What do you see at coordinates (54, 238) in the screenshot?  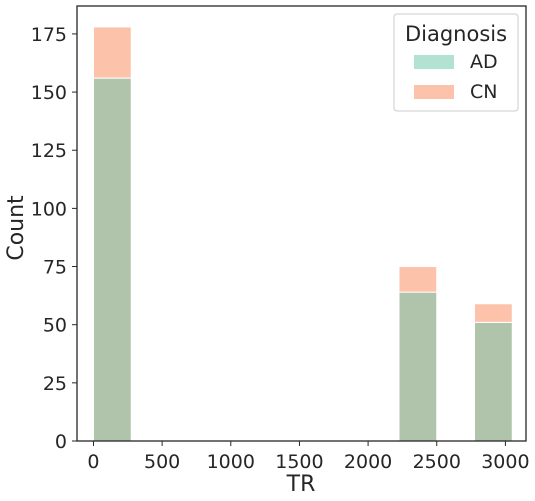 I see `y-axis-ticks: 0 25 50 75 100 125 150 175` at bounding box center [54, 238].